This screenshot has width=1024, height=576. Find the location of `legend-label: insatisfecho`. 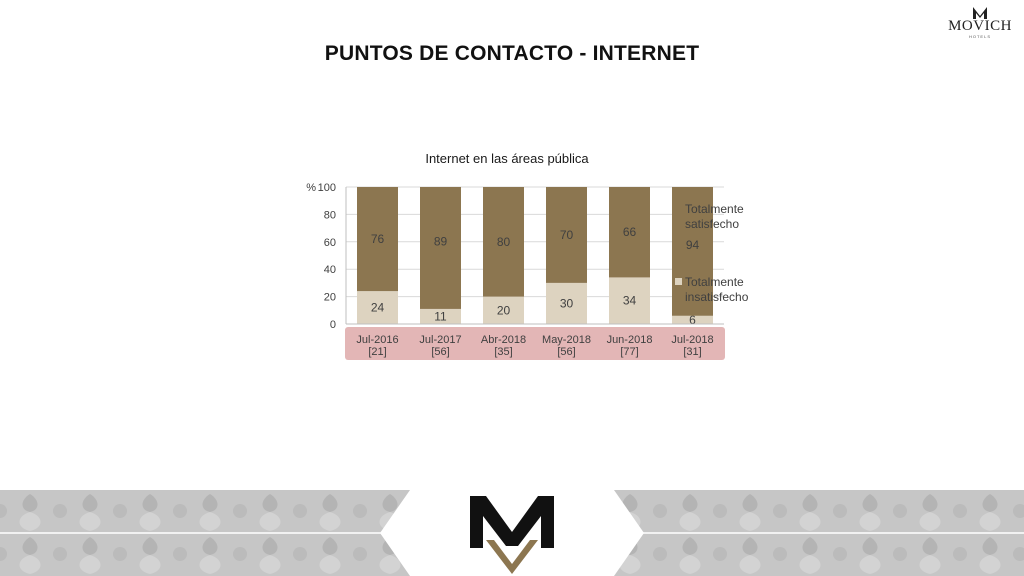

legend-label: insatisfecho is located at coordinates (717, 297).